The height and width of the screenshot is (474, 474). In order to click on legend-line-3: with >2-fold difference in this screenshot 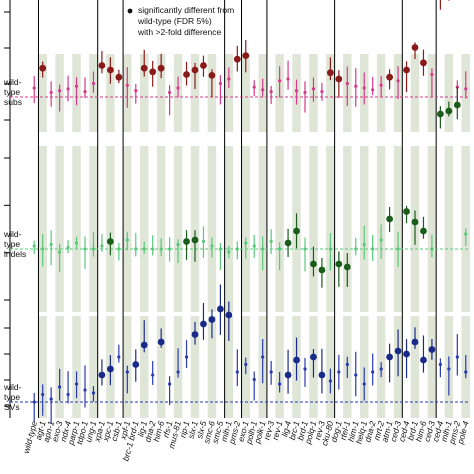, I will do `click(179, 32)`.